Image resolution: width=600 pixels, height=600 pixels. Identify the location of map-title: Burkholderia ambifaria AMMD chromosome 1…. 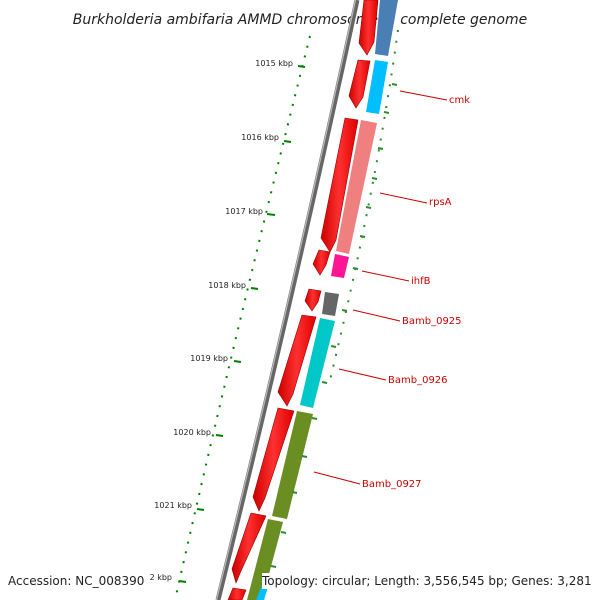
(300, 20).